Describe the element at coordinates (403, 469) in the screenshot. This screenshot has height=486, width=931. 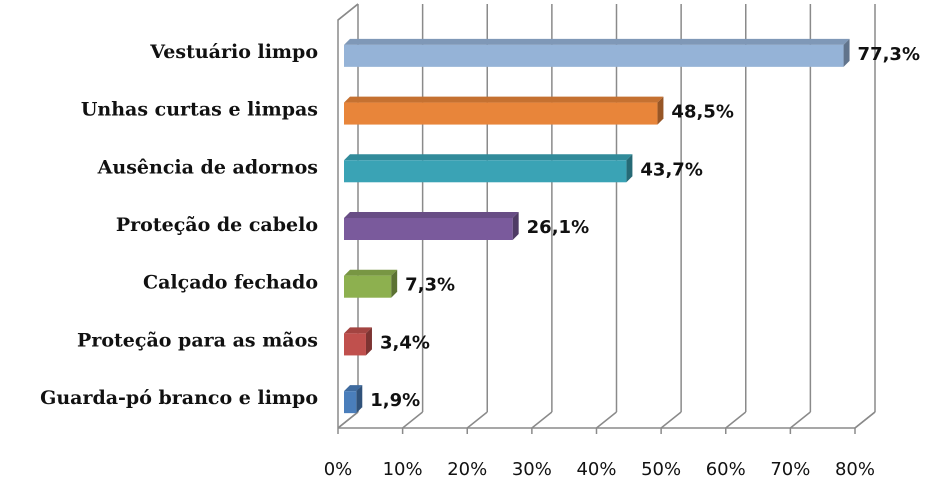
I see `x-tick-label: 10%` at that location.